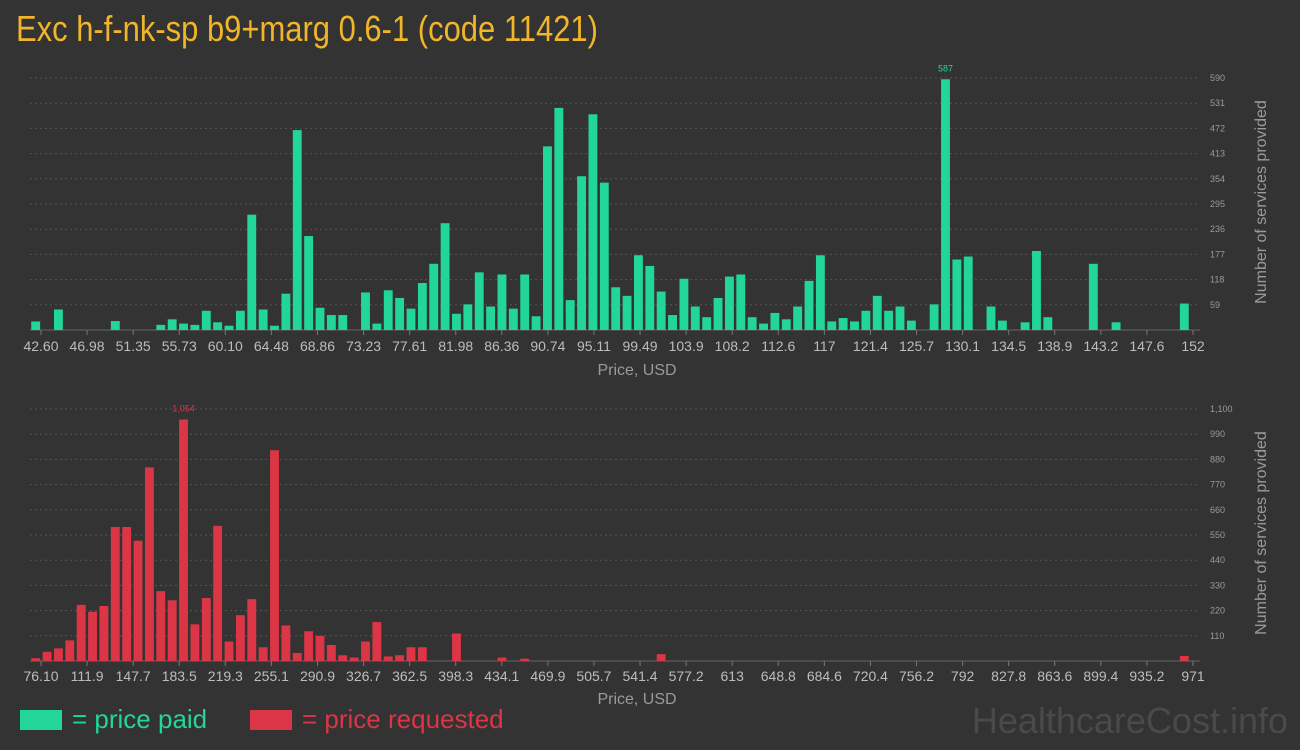 The height and width of the screenshot is (750, 1300). What do you see at coordinates (916, 346) in the screenshot?
I see `x-tick-label: 125.7` at bounding box center [916, 346].